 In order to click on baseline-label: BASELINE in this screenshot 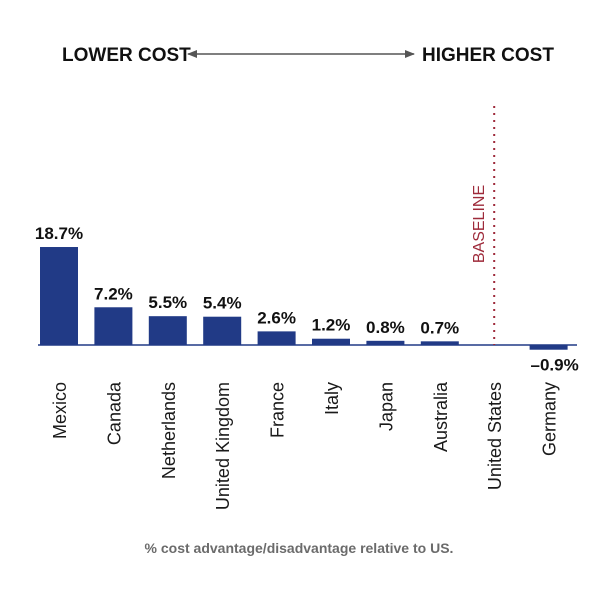, I will do `click(479, 224)`.